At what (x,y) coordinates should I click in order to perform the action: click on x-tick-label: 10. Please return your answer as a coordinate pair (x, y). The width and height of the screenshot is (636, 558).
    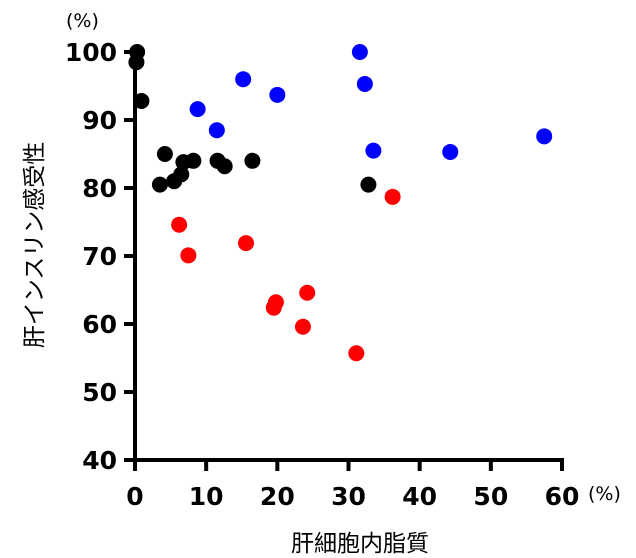
    Looking at the image, I should click on (206, 496).